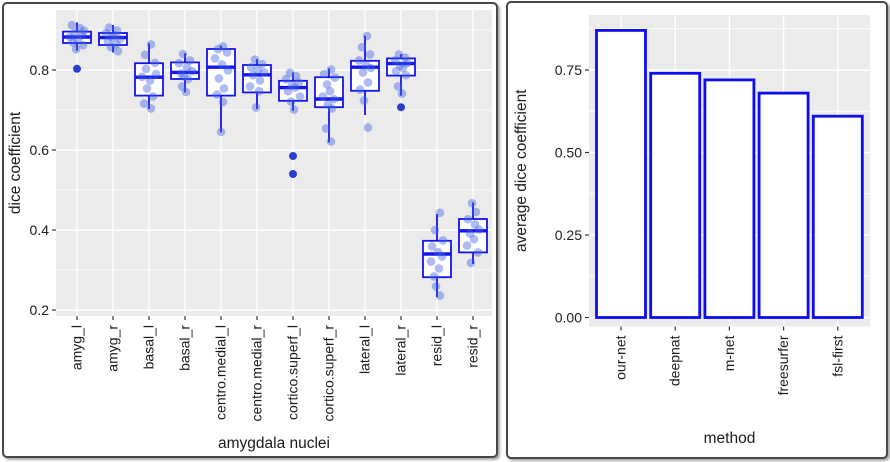  What do you see at coordinates (837, 216) in the screenshot?
I see `bar-fsl-first` at bounding box center [837, 216].